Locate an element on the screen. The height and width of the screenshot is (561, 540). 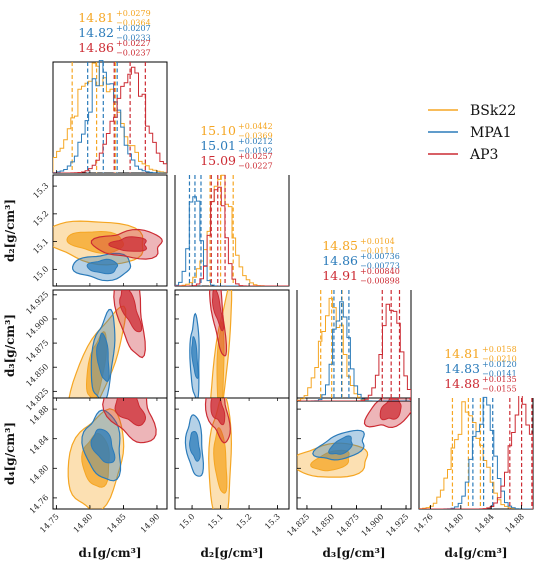
y-tick-label: 14.900 is located at coordinates (37, 327).